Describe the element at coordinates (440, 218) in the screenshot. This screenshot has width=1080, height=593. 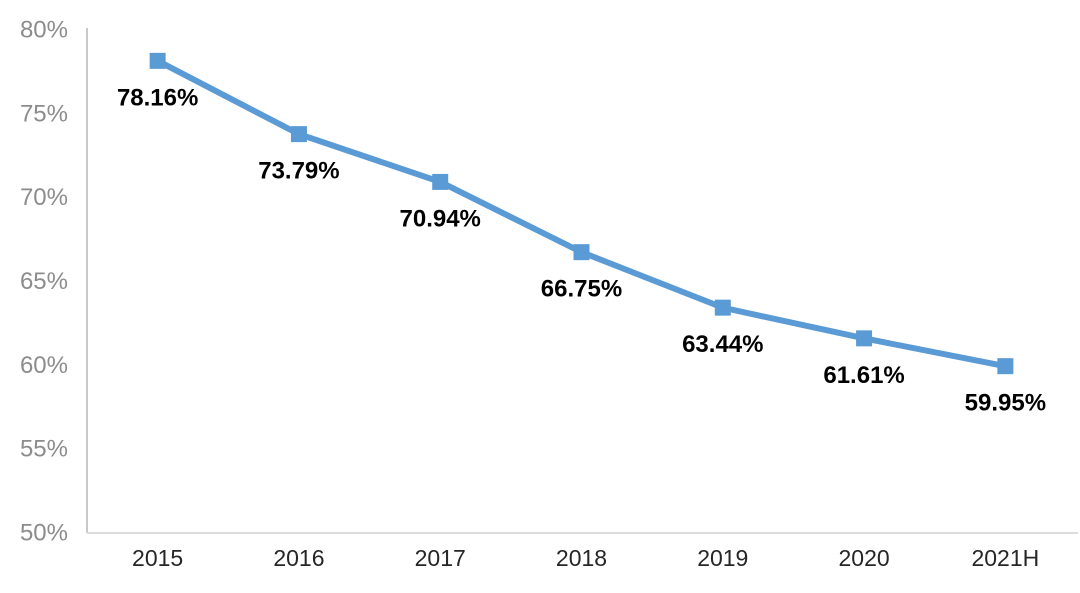
I see `data-point-label-2017: 70.94%` at that location.